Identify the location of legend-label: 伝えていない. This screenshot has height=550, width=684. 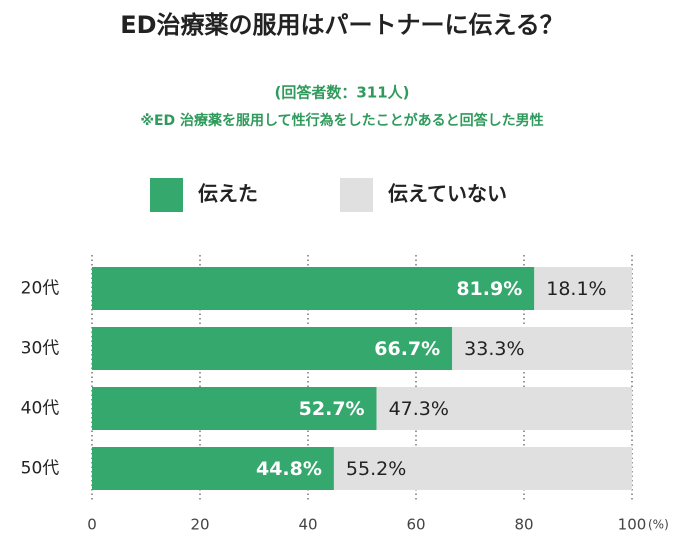
(447, 194).